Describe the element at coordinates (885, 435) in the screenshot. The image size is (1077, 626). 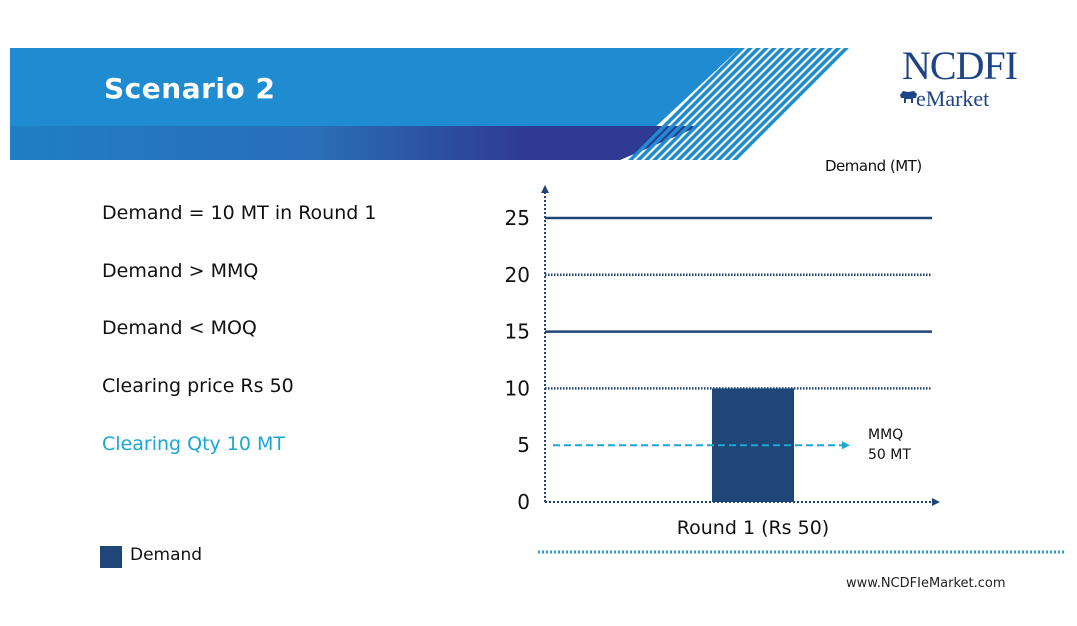
I see `mmq-label: MMQ` at that location.